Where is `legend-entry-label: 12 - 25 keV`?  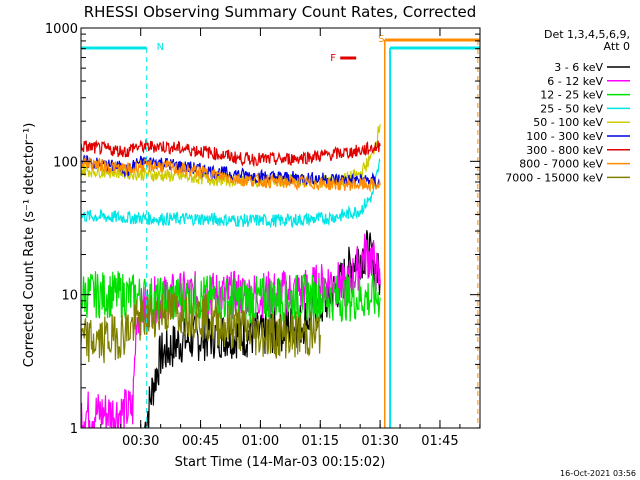
legend-entry-label: 12 - 25 keV is located at coordinates (571, 95).